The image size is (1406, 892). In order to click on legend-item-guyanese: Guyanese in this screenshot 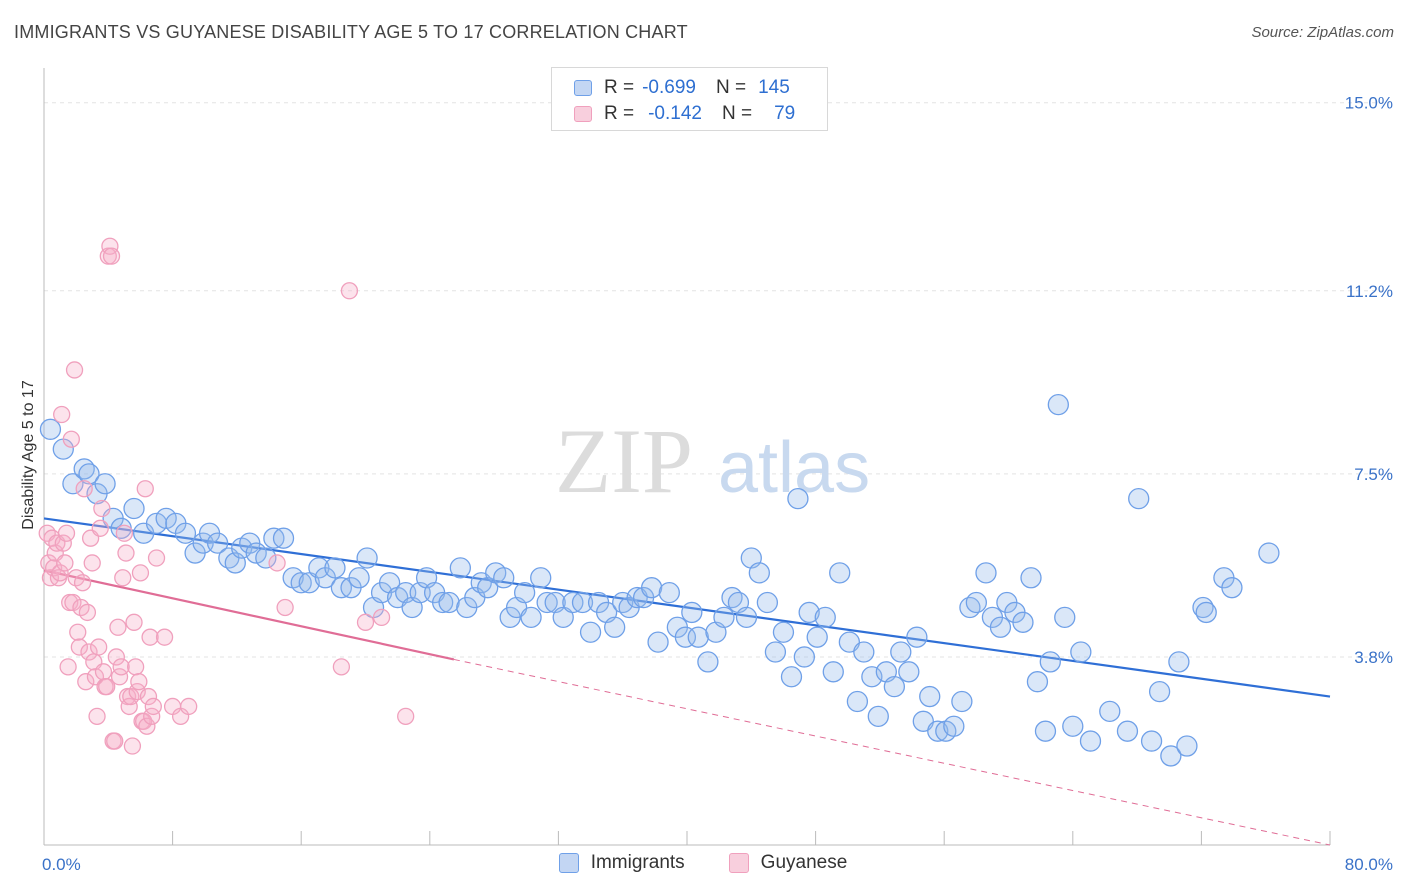, I will do `click(787, 863)`.